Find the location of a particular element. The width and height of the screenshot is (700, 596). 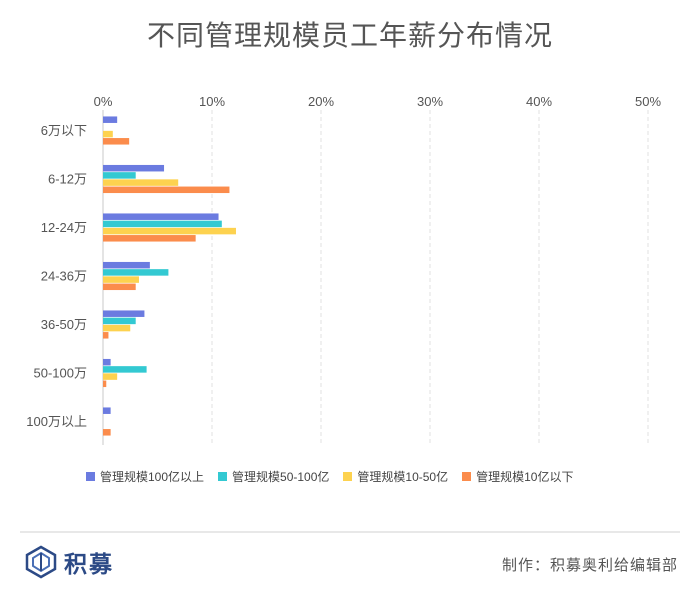

legend-item: 管理规模50-100亿 is located at coordinates (273, 476).